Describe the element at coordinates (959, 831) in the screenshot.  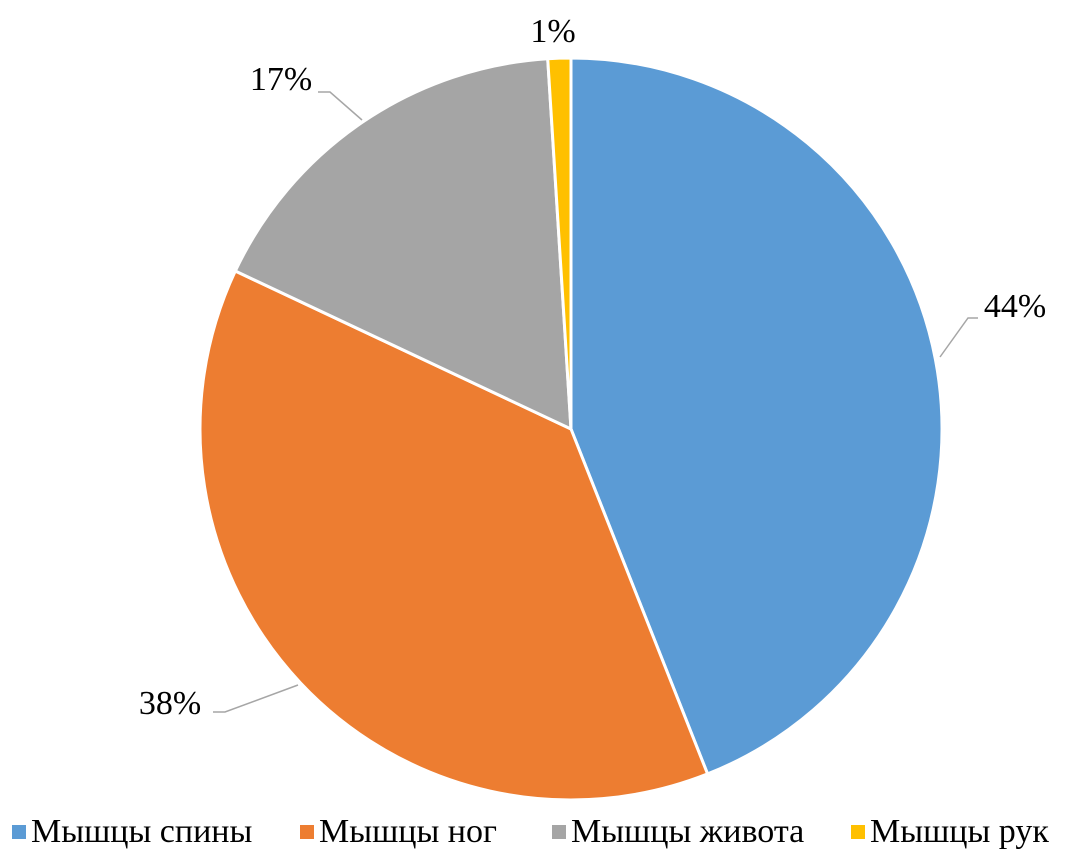
I see `legend-label: Мышцы рук` at that location.